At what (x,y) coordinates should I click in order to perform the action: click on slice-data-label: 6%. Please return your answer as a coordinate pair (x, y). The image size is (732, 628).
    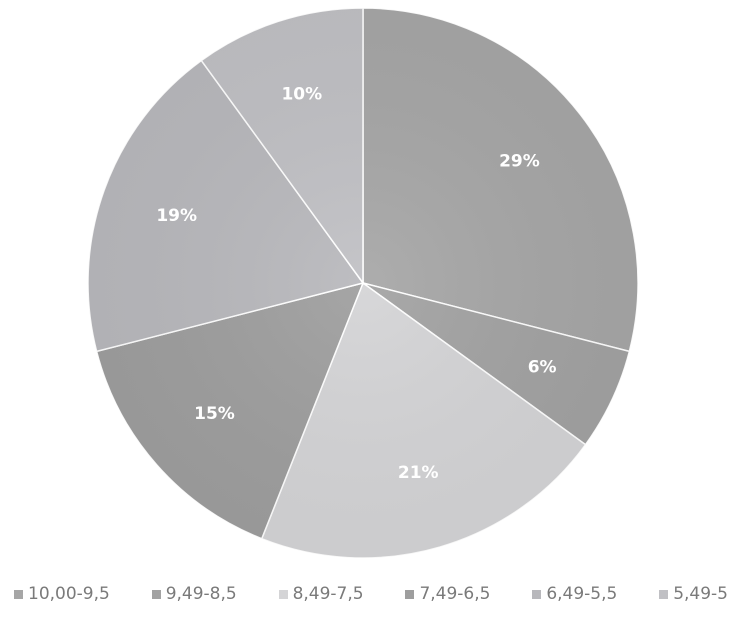
    Looking at the image, I should click on (542, 367).